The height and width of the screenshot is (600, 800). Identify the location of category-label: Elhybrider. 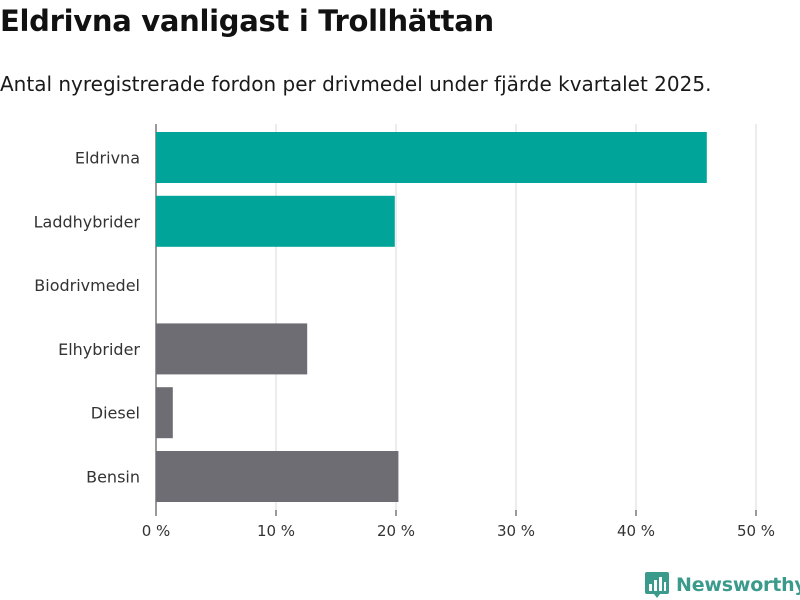
(99, 349).